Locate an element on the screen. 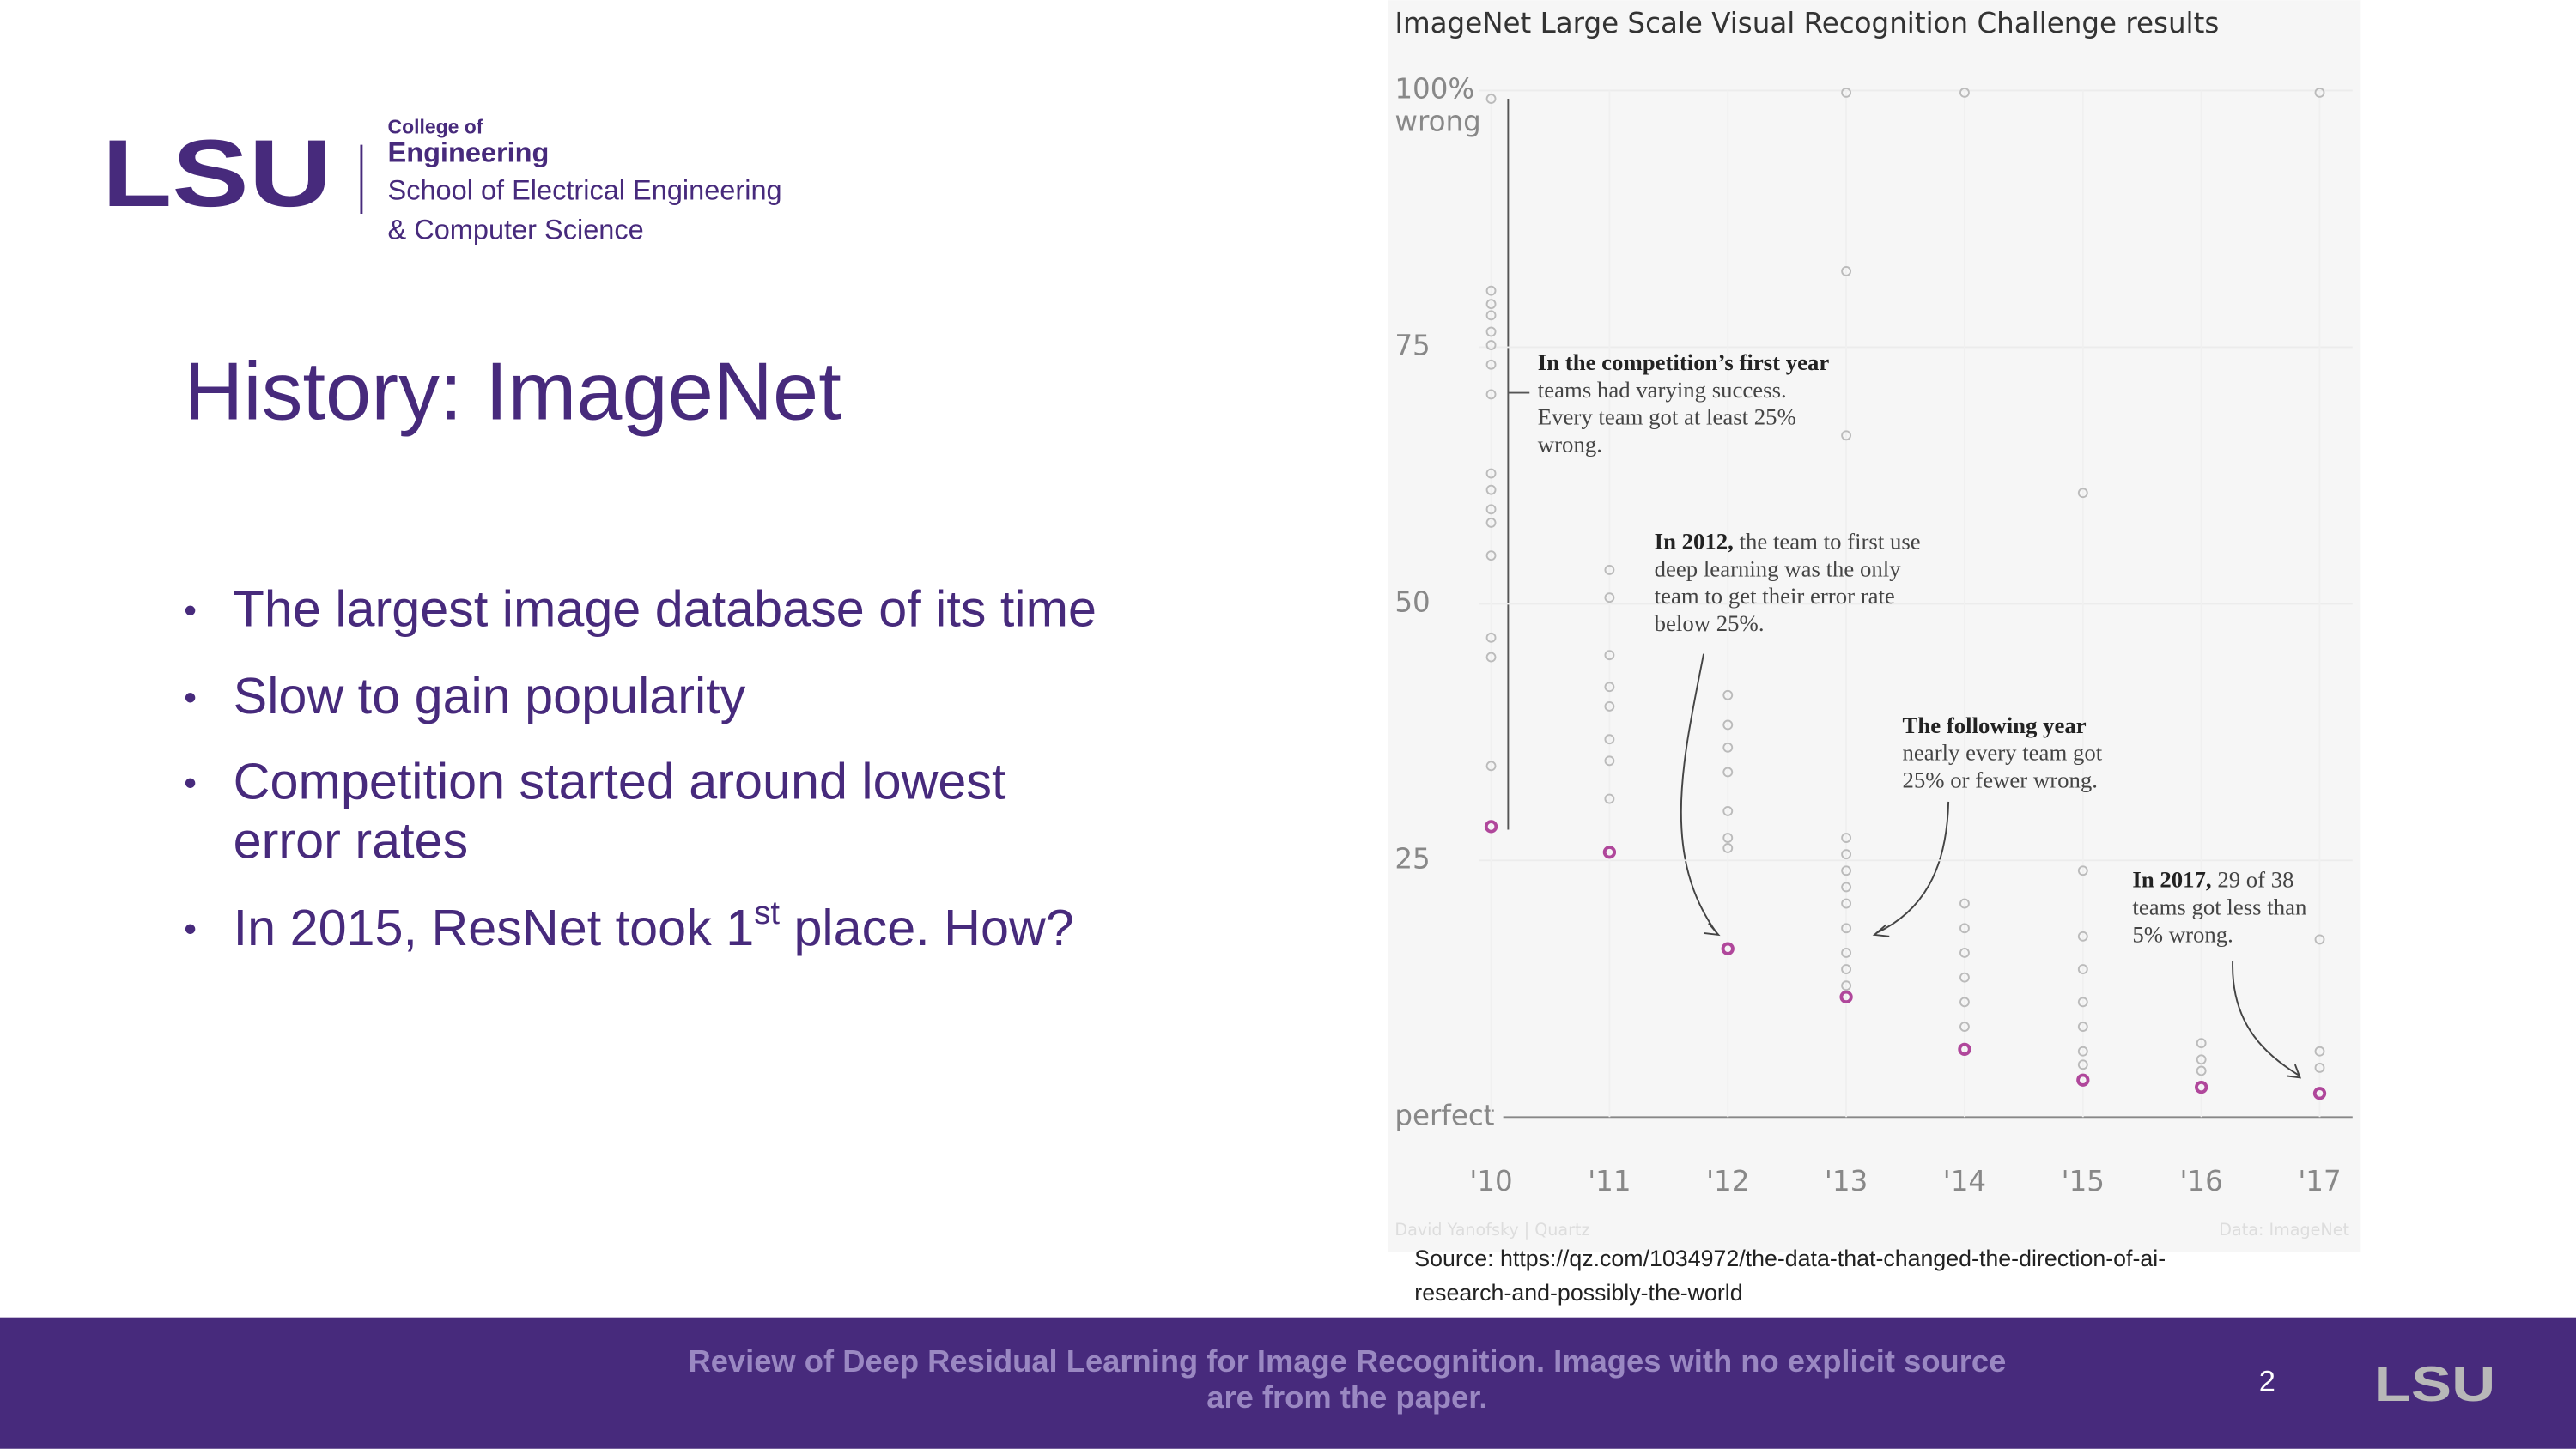 This screenshot has width=2576, height=1449. annotation-title: In the competition’s first year is located at coordinates (1684, 362).